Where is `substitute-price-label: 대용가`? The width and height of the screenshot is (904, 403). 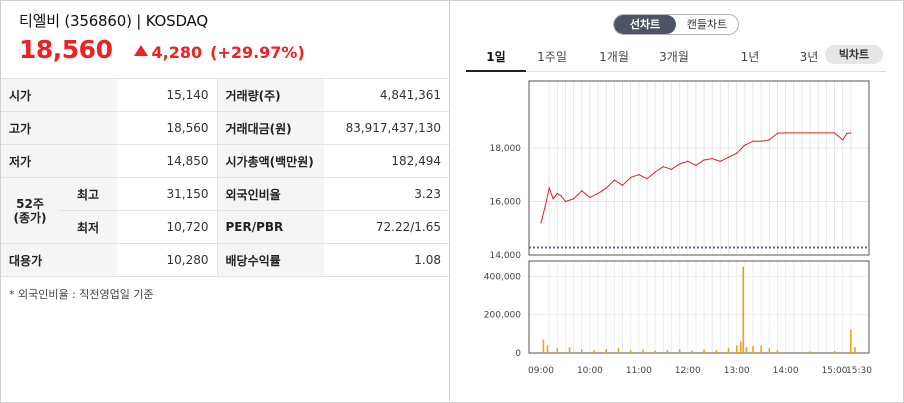
substitute-price-label: 대용가 is located at coordinates (59, 260).